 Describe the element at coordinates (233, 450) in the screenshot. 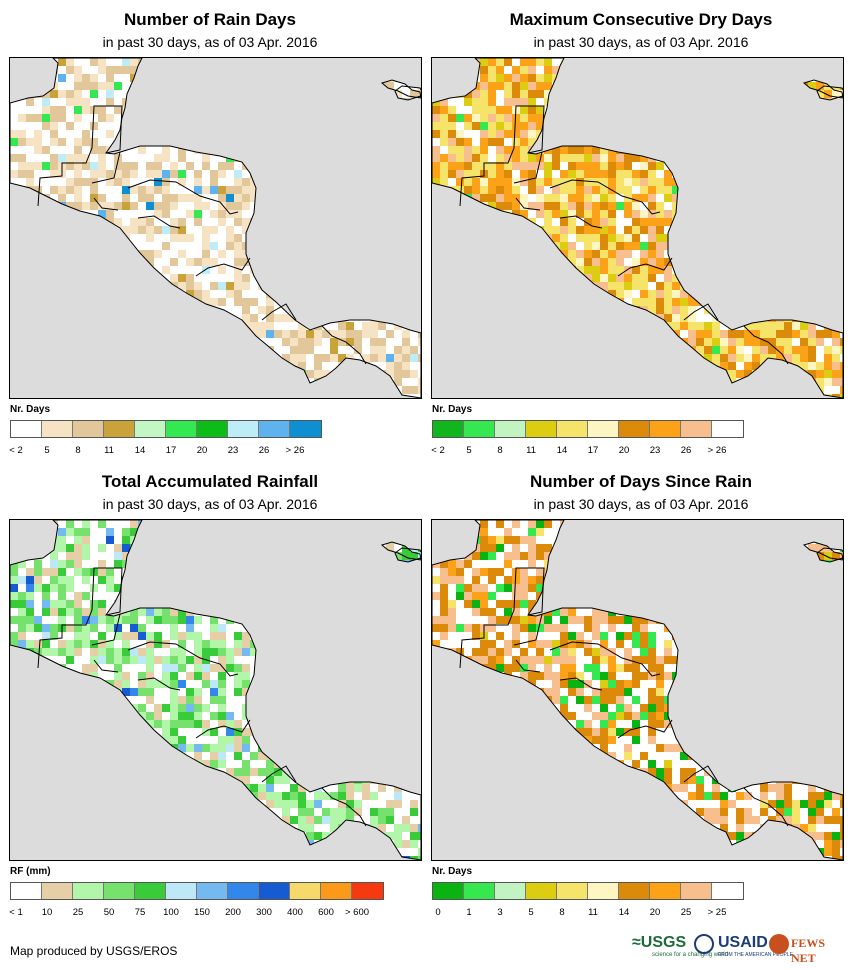

I see `legend-tick-label: 23` at that location.